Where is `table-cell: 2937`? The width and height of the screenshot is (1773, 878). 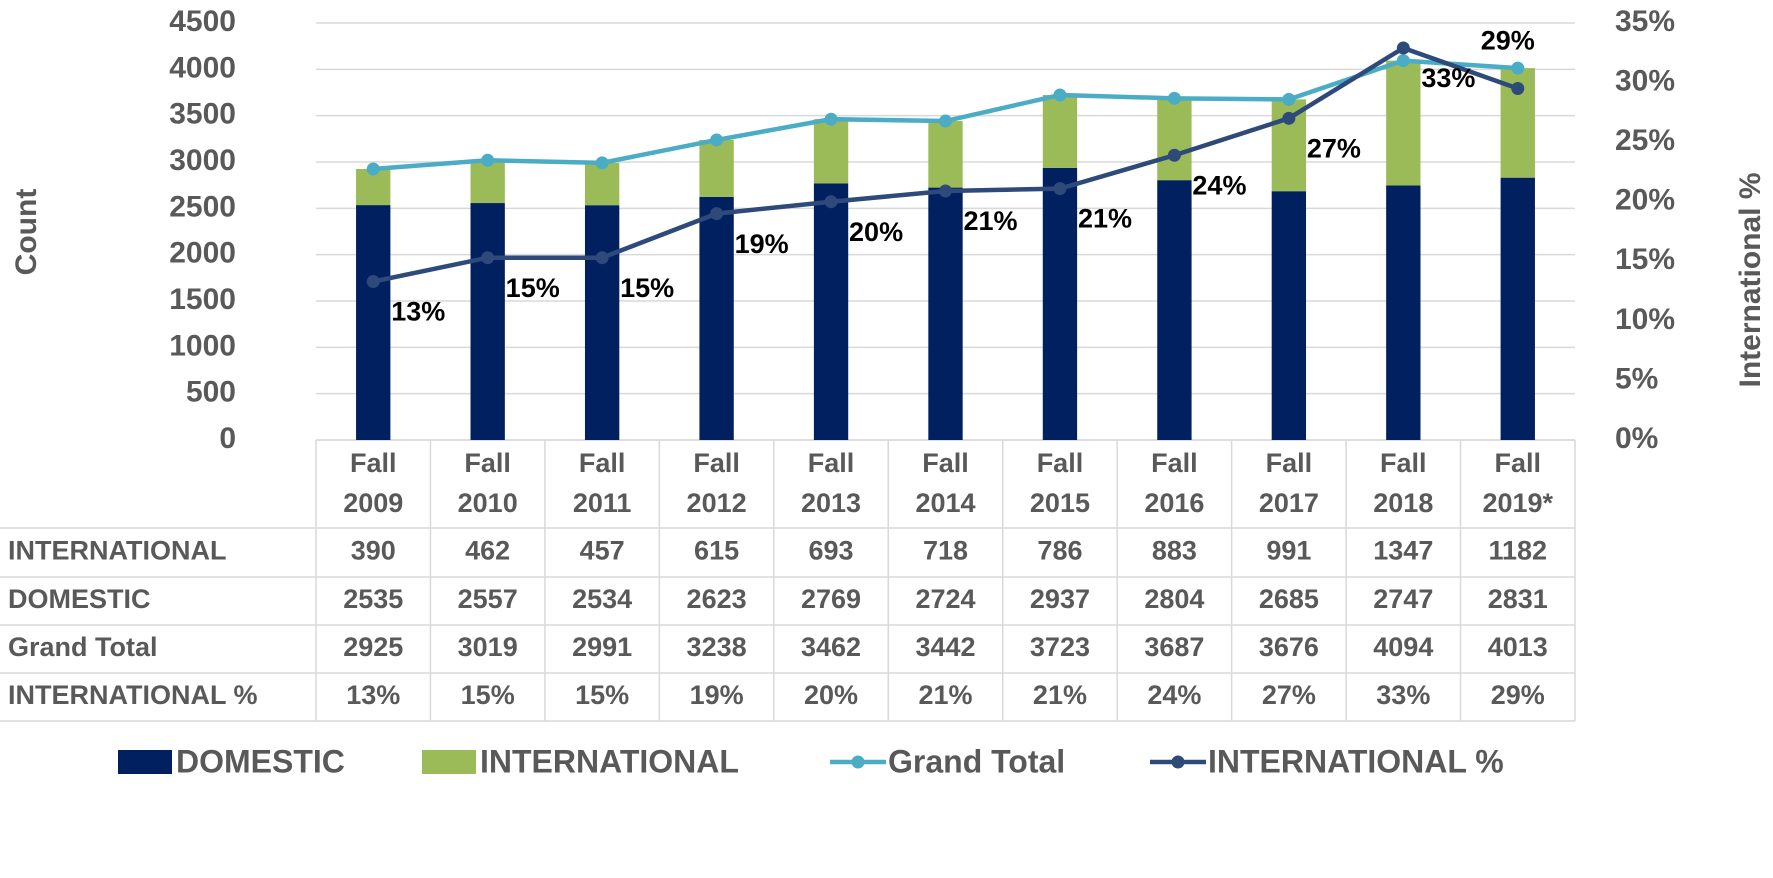 table-cell: 2937 is located at coordinates (1060, 599).